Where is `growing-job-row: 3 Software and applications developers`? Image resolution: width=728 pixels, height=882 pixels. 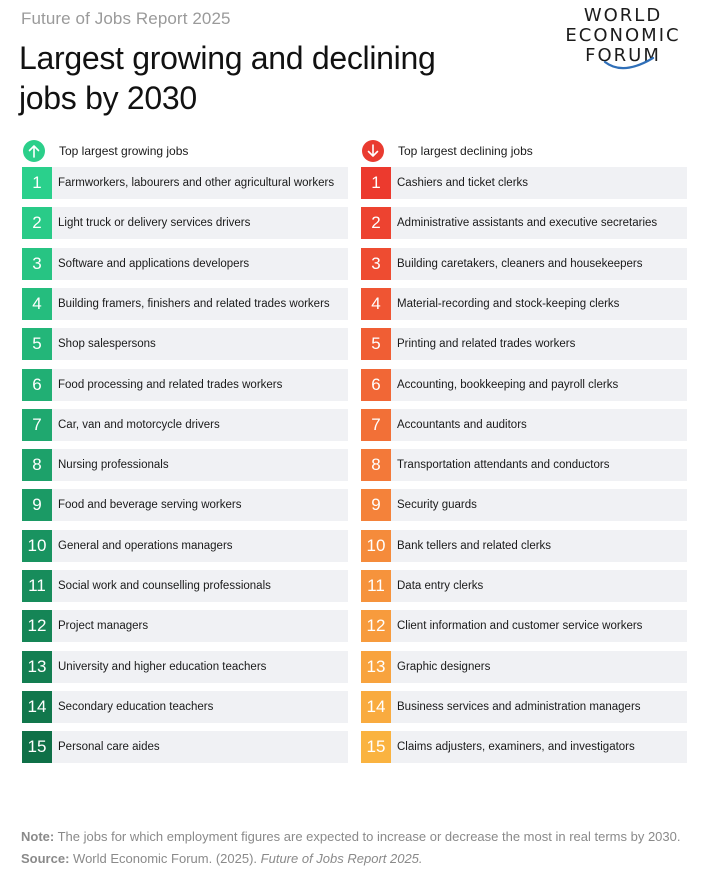 growing-job-row: 3 Software and applications developers is located at coordinates (185, 263).